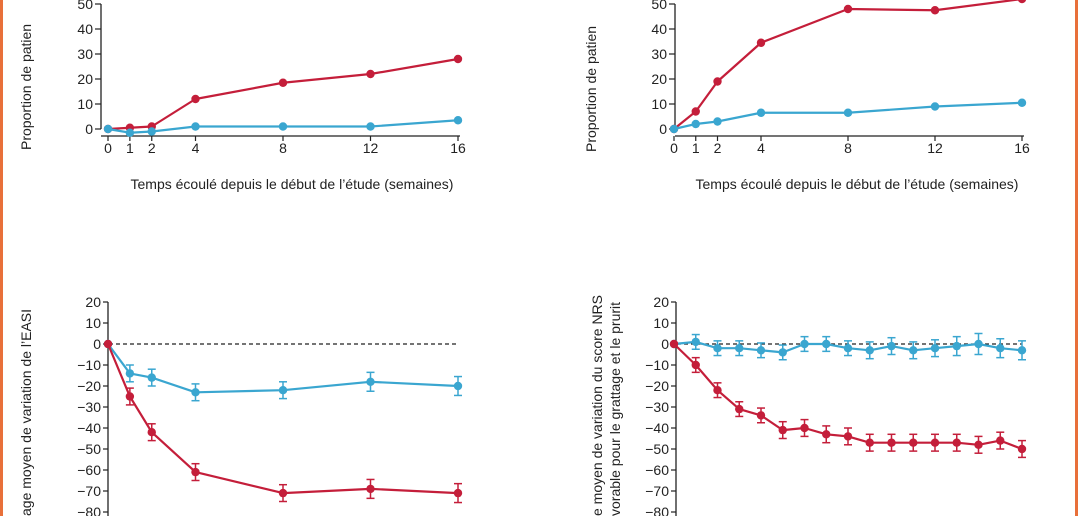  What do you see at coordinates (718, 148) in the screenshot?
I see `x-tick-label: 2` at bounding box center [718, 148].